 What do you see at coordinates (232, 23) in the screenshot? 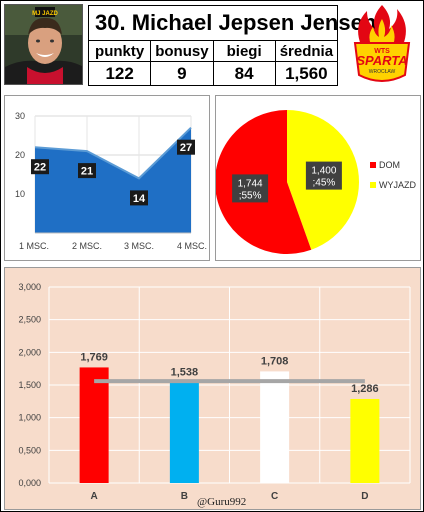
I see `player-name: 30. Michael Jepsen Jensen` at bounding box center [232, 23].